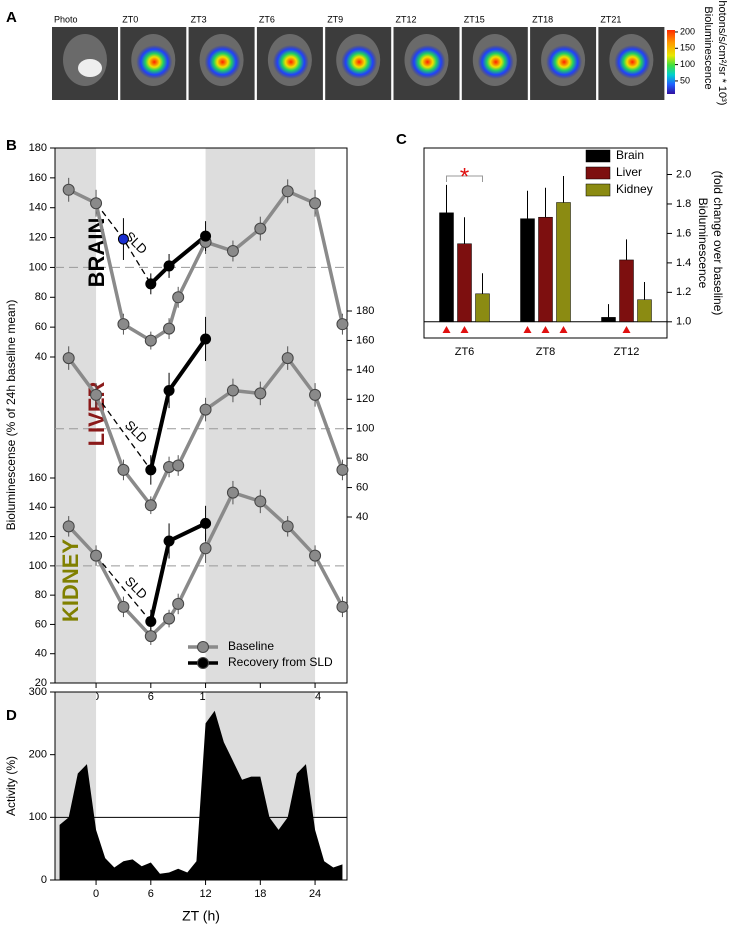 The height and width of the screenshot is (927, 735). Describe the element at coordinates (546, 352) in the screenshot. I see `x-tick-label: ZT8` at that location.